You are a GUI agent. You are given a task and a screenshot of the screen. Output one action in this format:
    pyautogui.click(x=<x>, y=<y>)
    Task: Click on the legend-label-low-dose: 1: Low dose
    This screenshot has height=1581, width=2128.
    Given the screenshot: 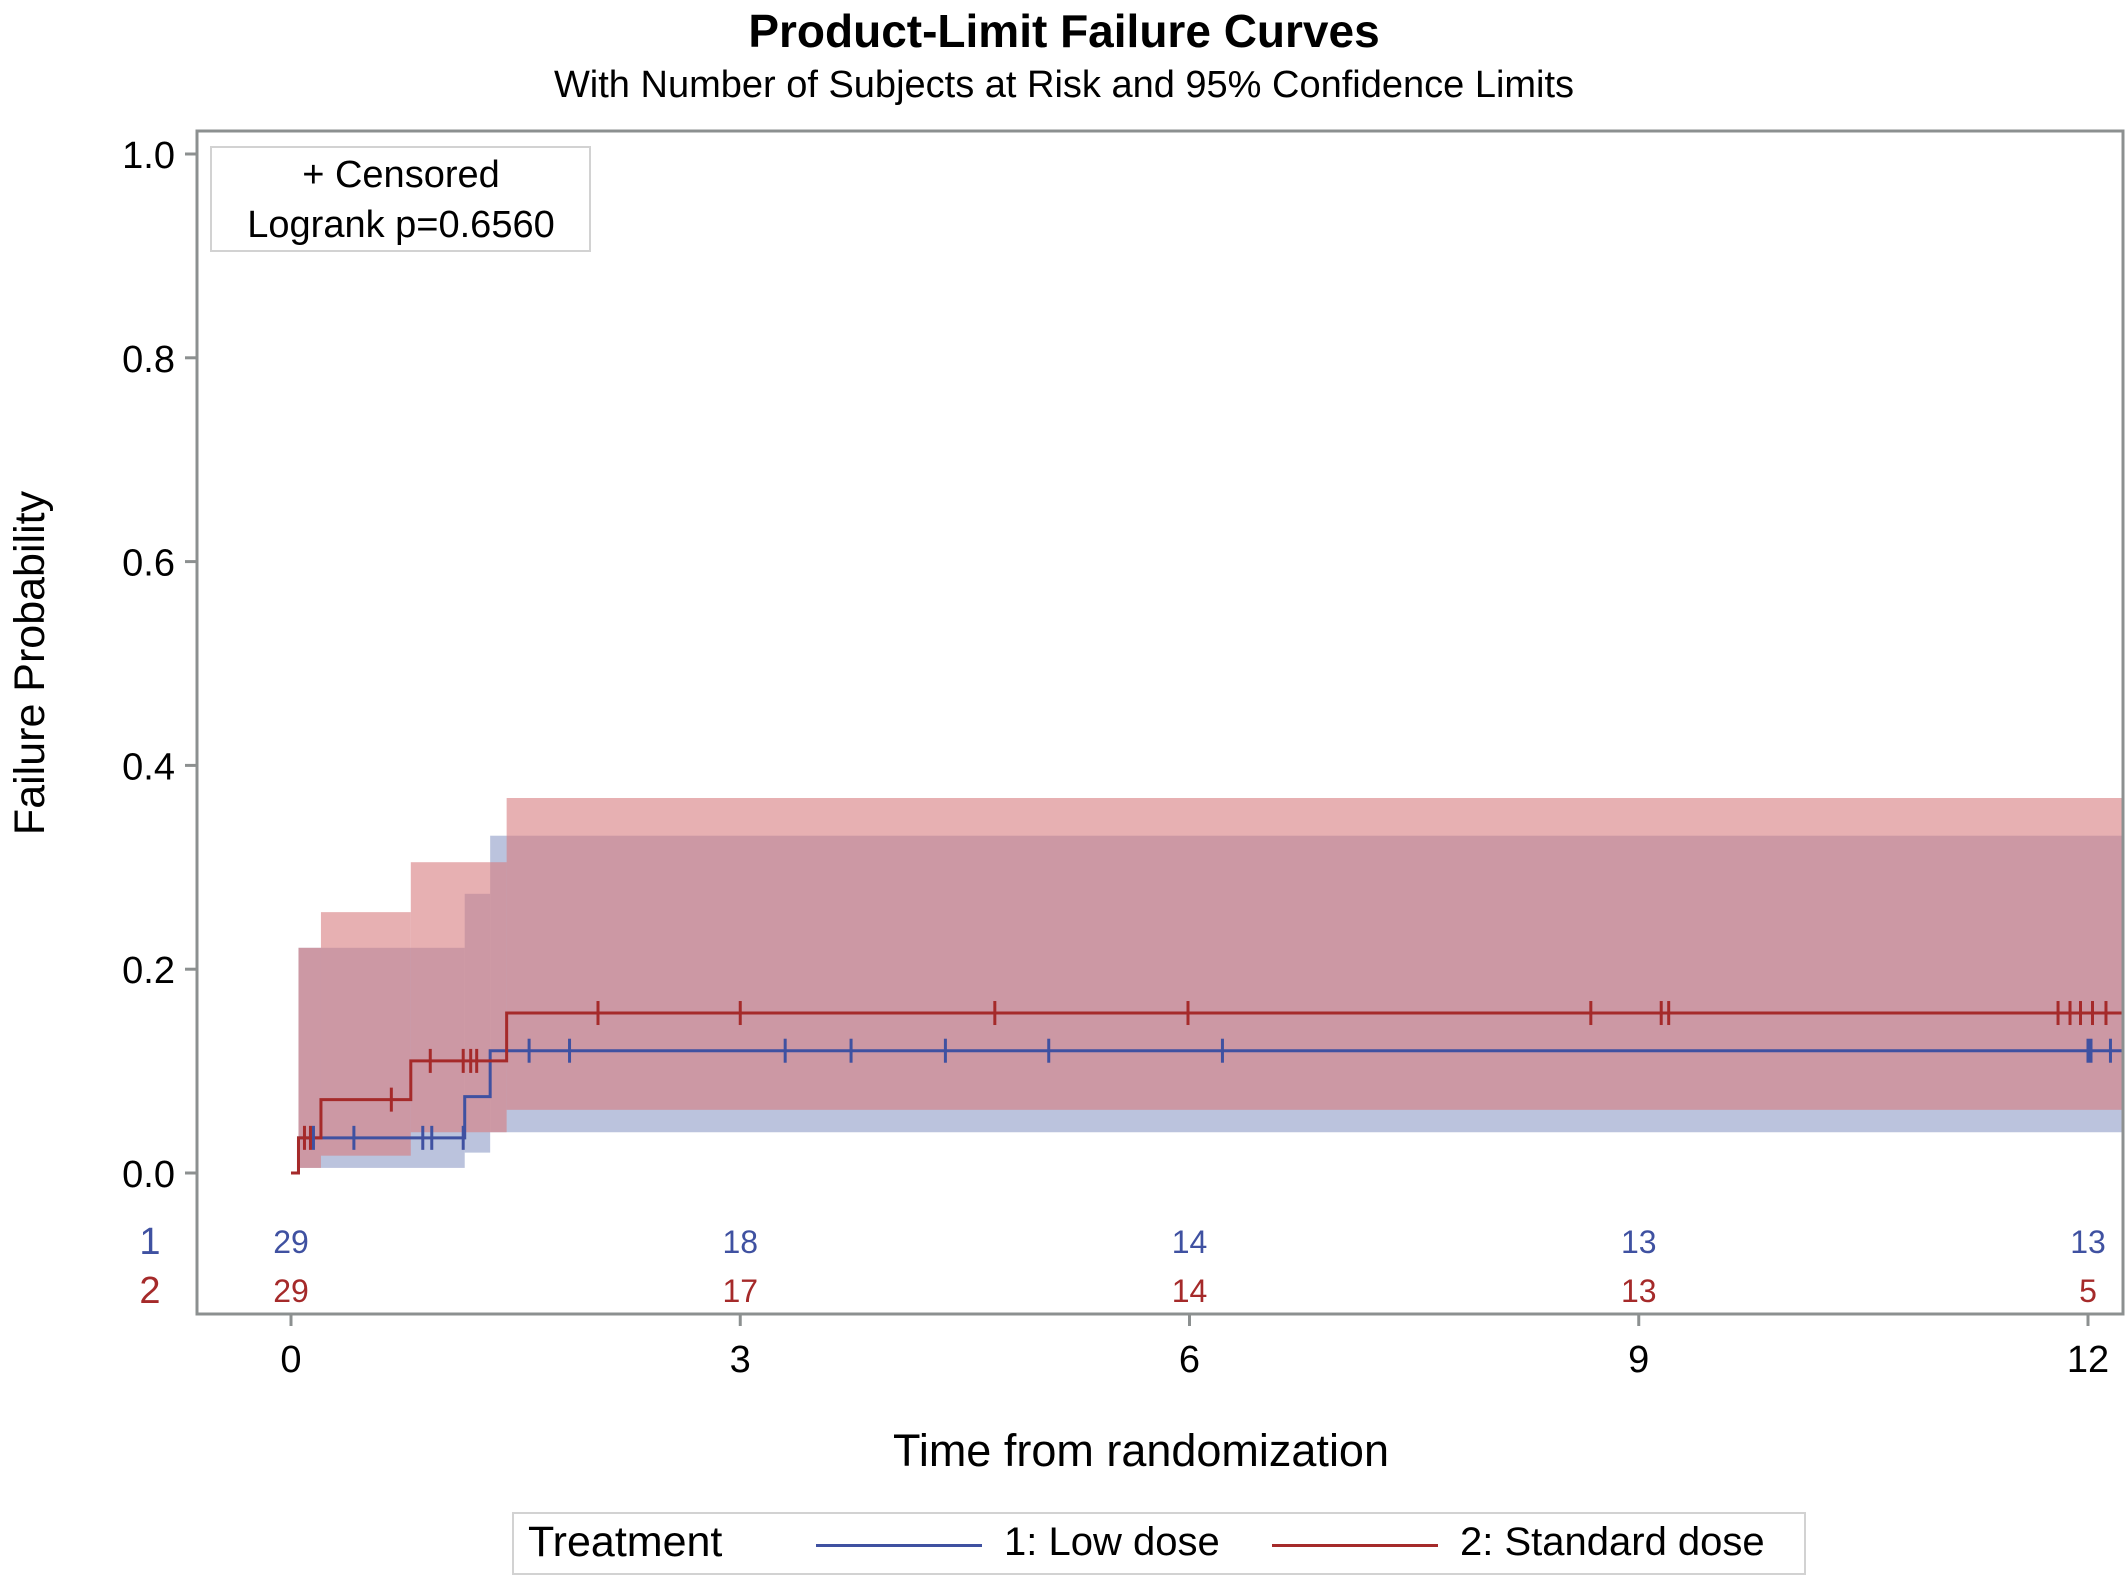 What is the action you would take?
    pyautogui.click(x=1112, y=1542)
    